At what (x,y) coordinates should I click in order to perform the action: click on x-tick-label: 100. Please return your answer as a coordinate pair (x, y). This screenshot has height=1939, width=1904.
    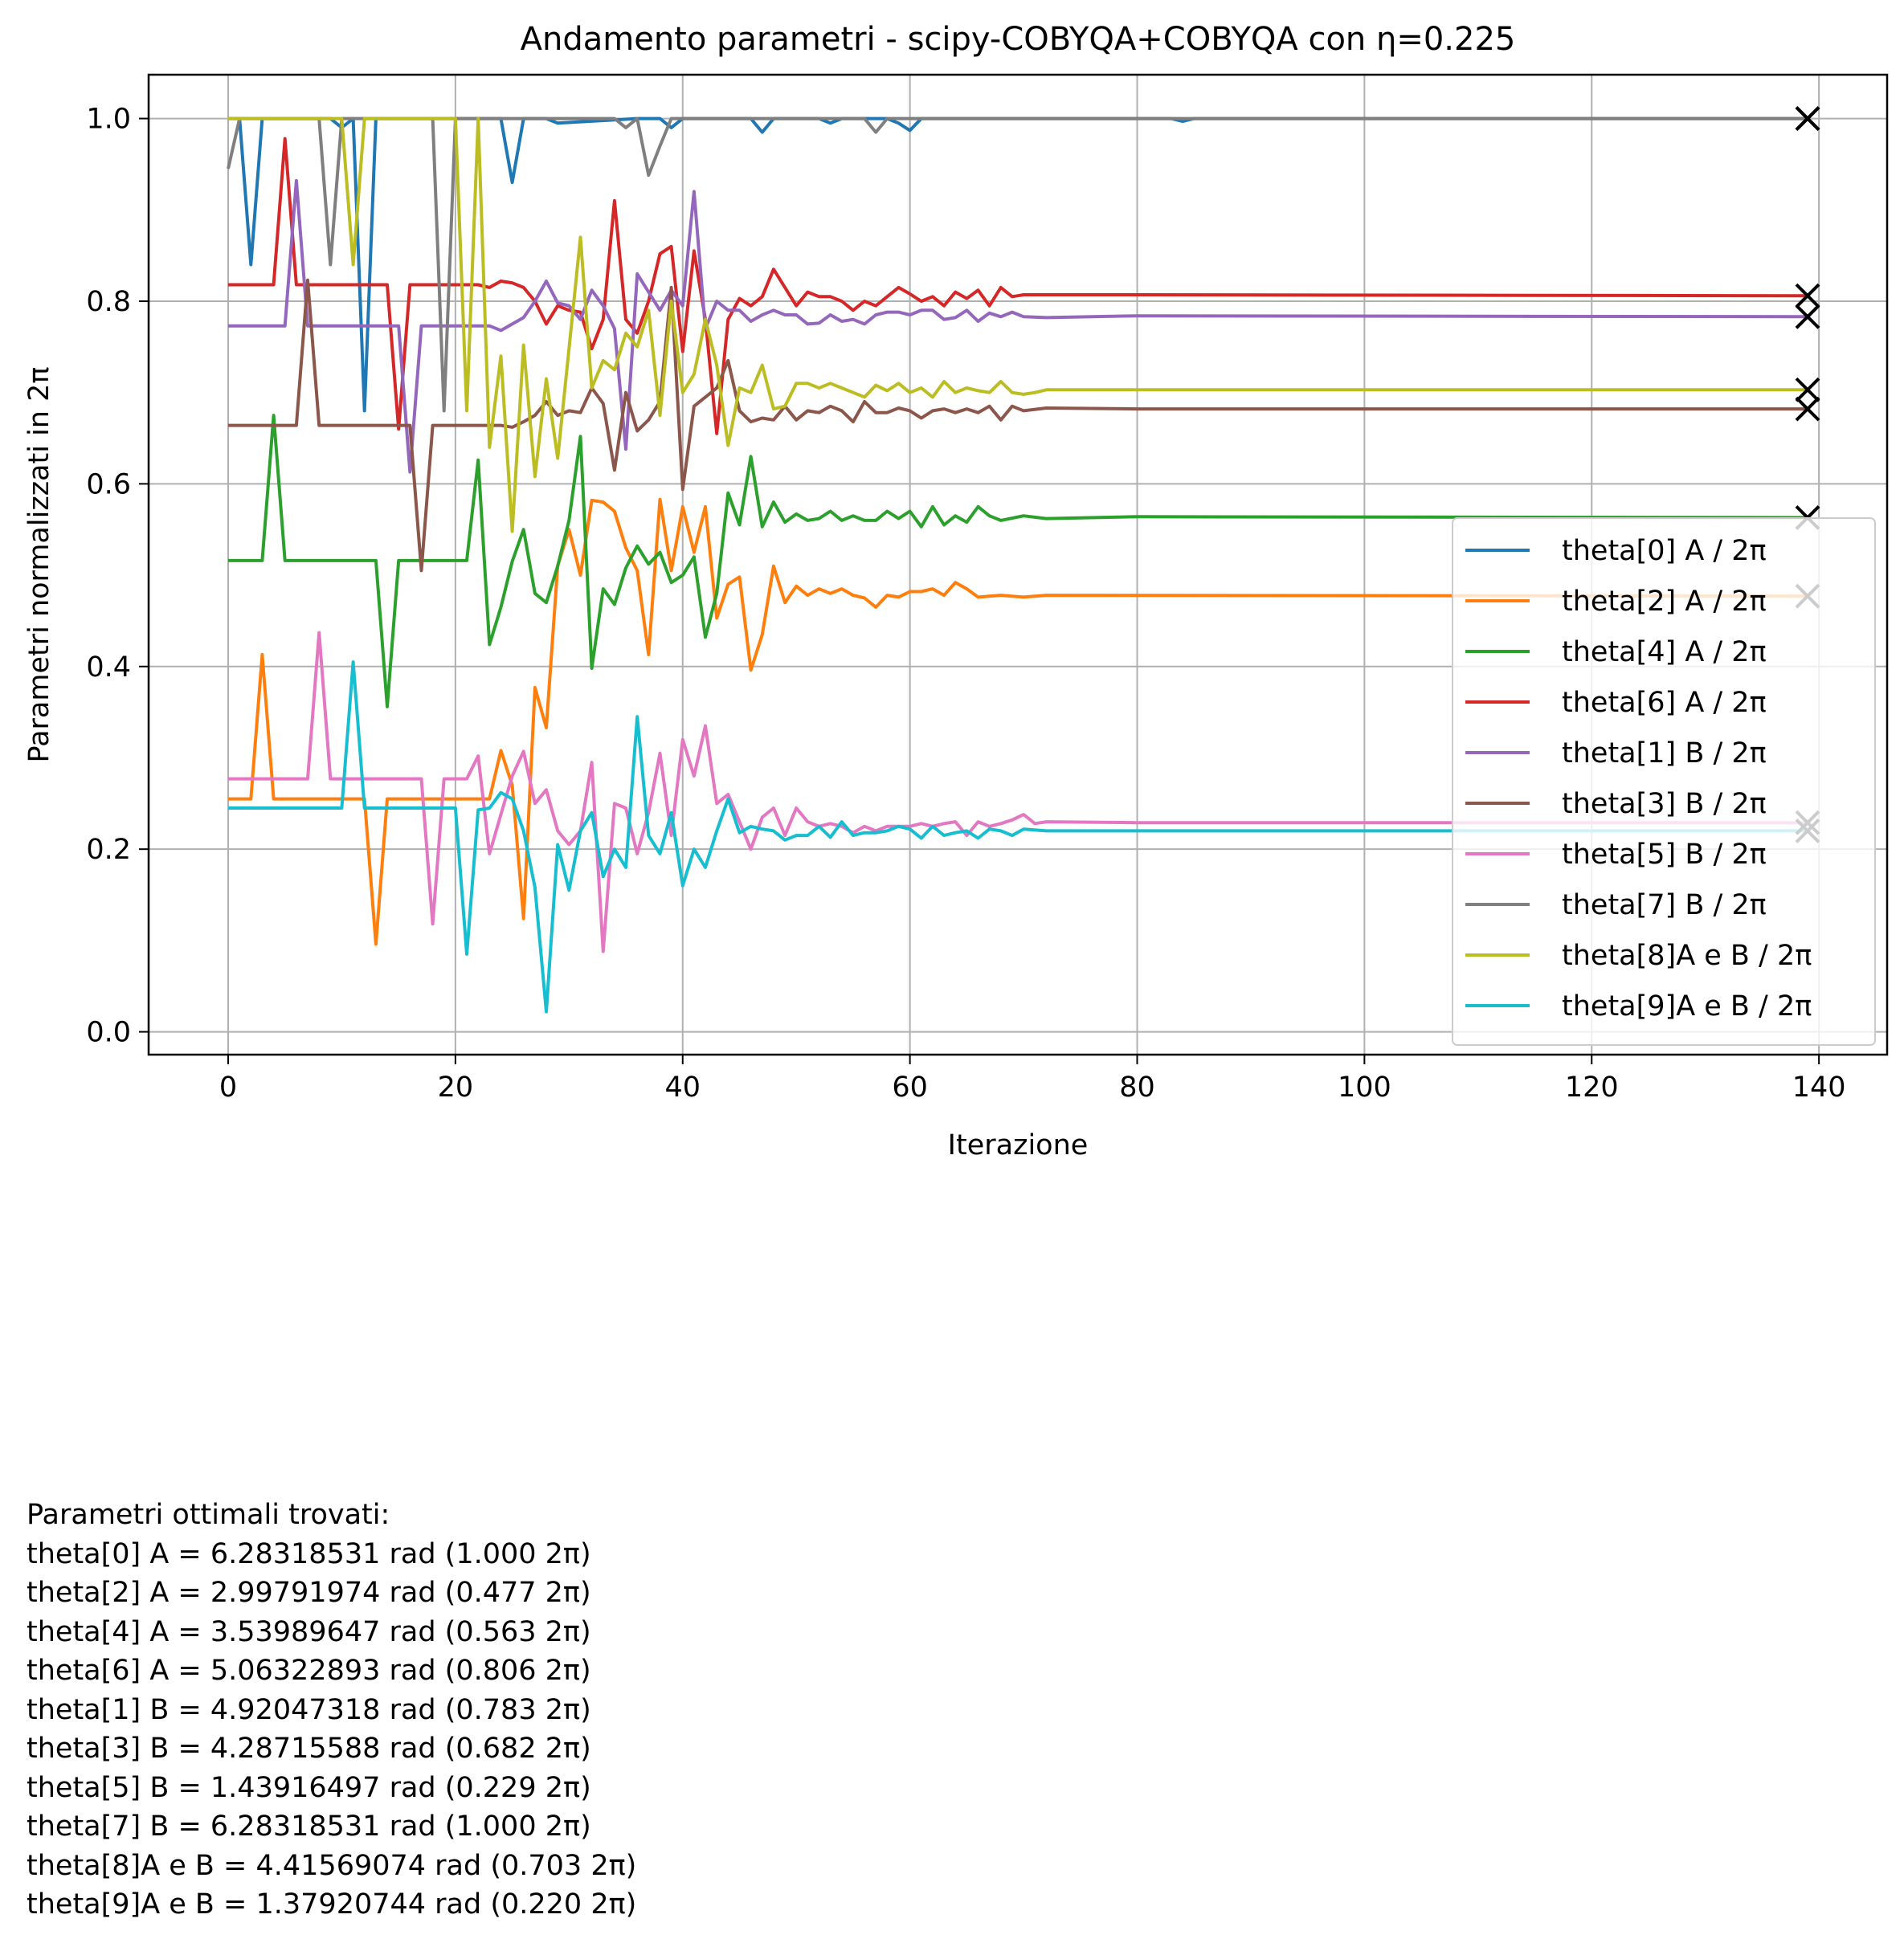
    Looking at the image, I should click on (1364, 1088).